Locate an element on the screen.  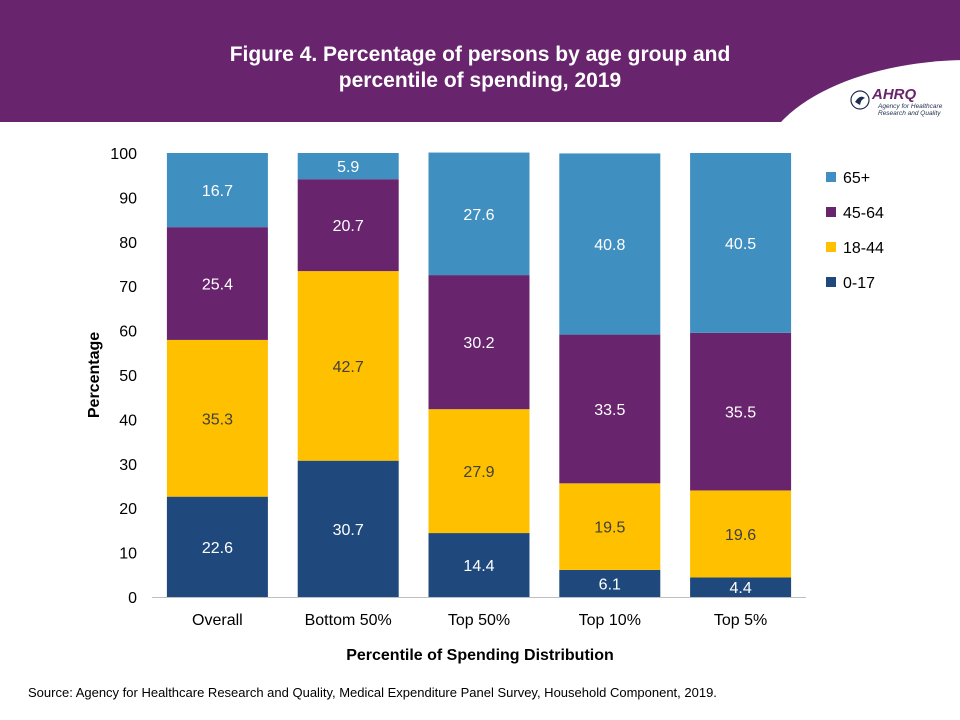
data-label: 4.4 is located at coordinates (740, 588).